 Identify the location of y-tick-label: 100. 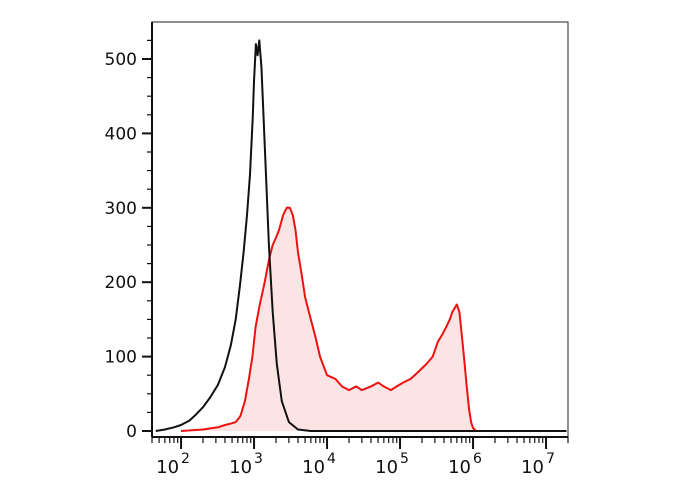
(121, 358).